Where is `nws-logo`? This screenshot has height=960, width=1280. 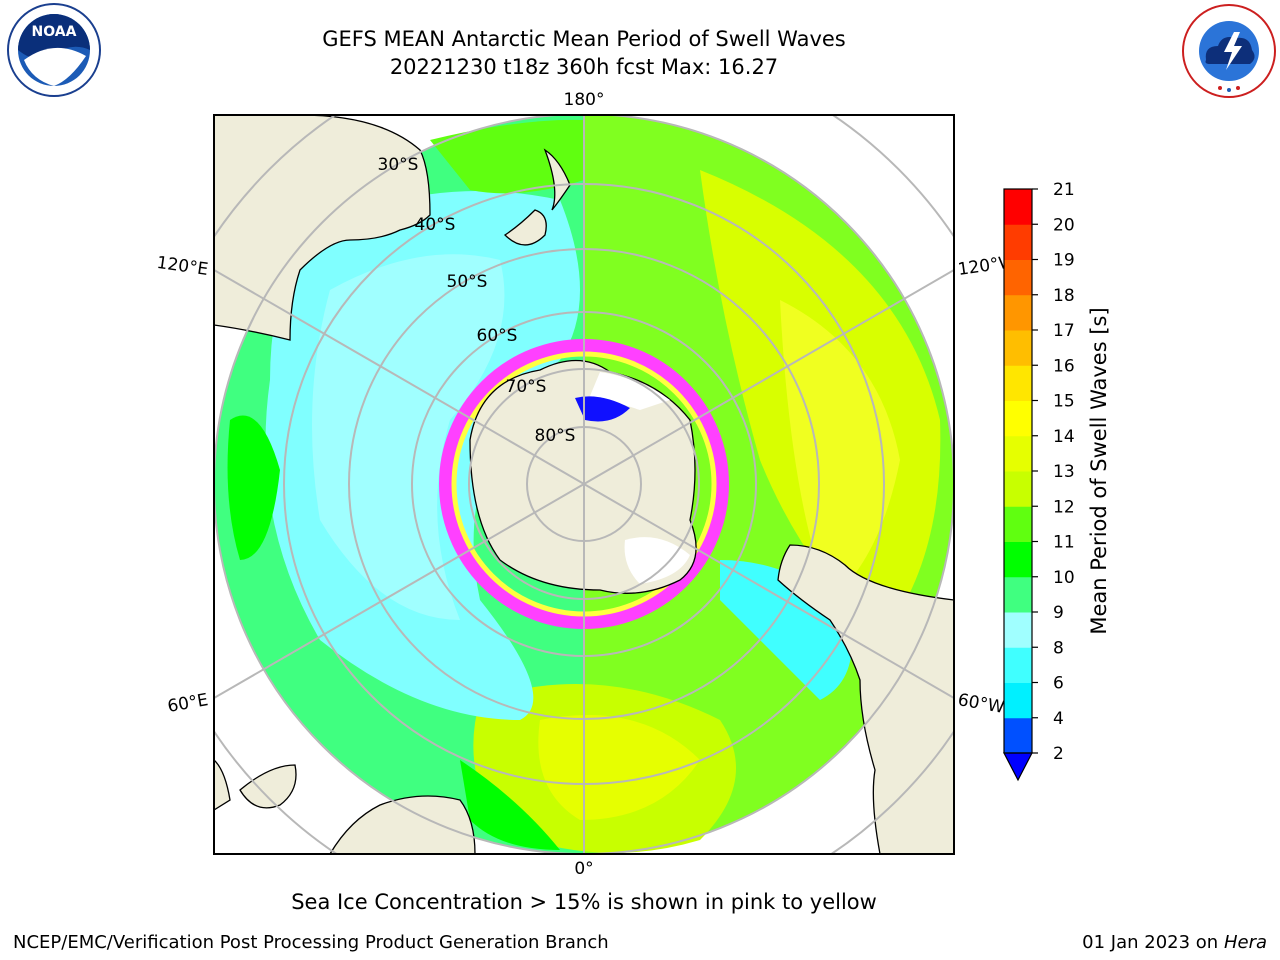 nws-logo is located at coordinates (1229, 51).